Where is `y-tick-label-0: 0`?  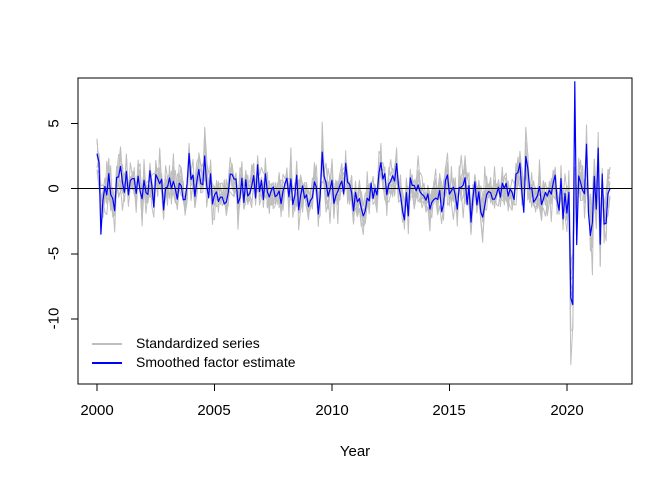 y-tick-label-0: 0 is located at coordinates (54, 188).